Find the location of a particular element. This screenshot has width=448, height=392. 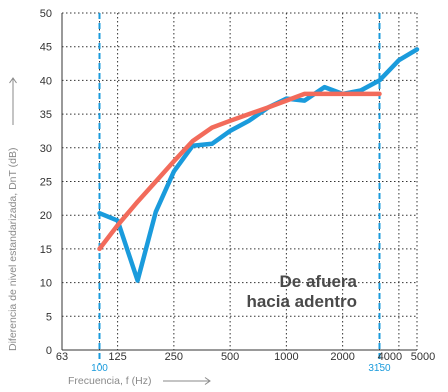

x-tick-label: 125 is located at coordinates (117, 357).